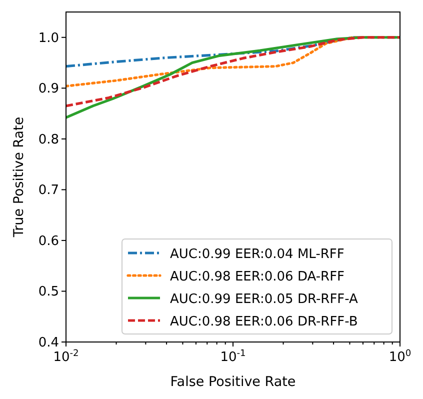 The width and height of the screenshot is (423, 399). Describe the element at coordinates (48, 89) in the screenshot. I see `y-tick-label: 0.9` at that location.